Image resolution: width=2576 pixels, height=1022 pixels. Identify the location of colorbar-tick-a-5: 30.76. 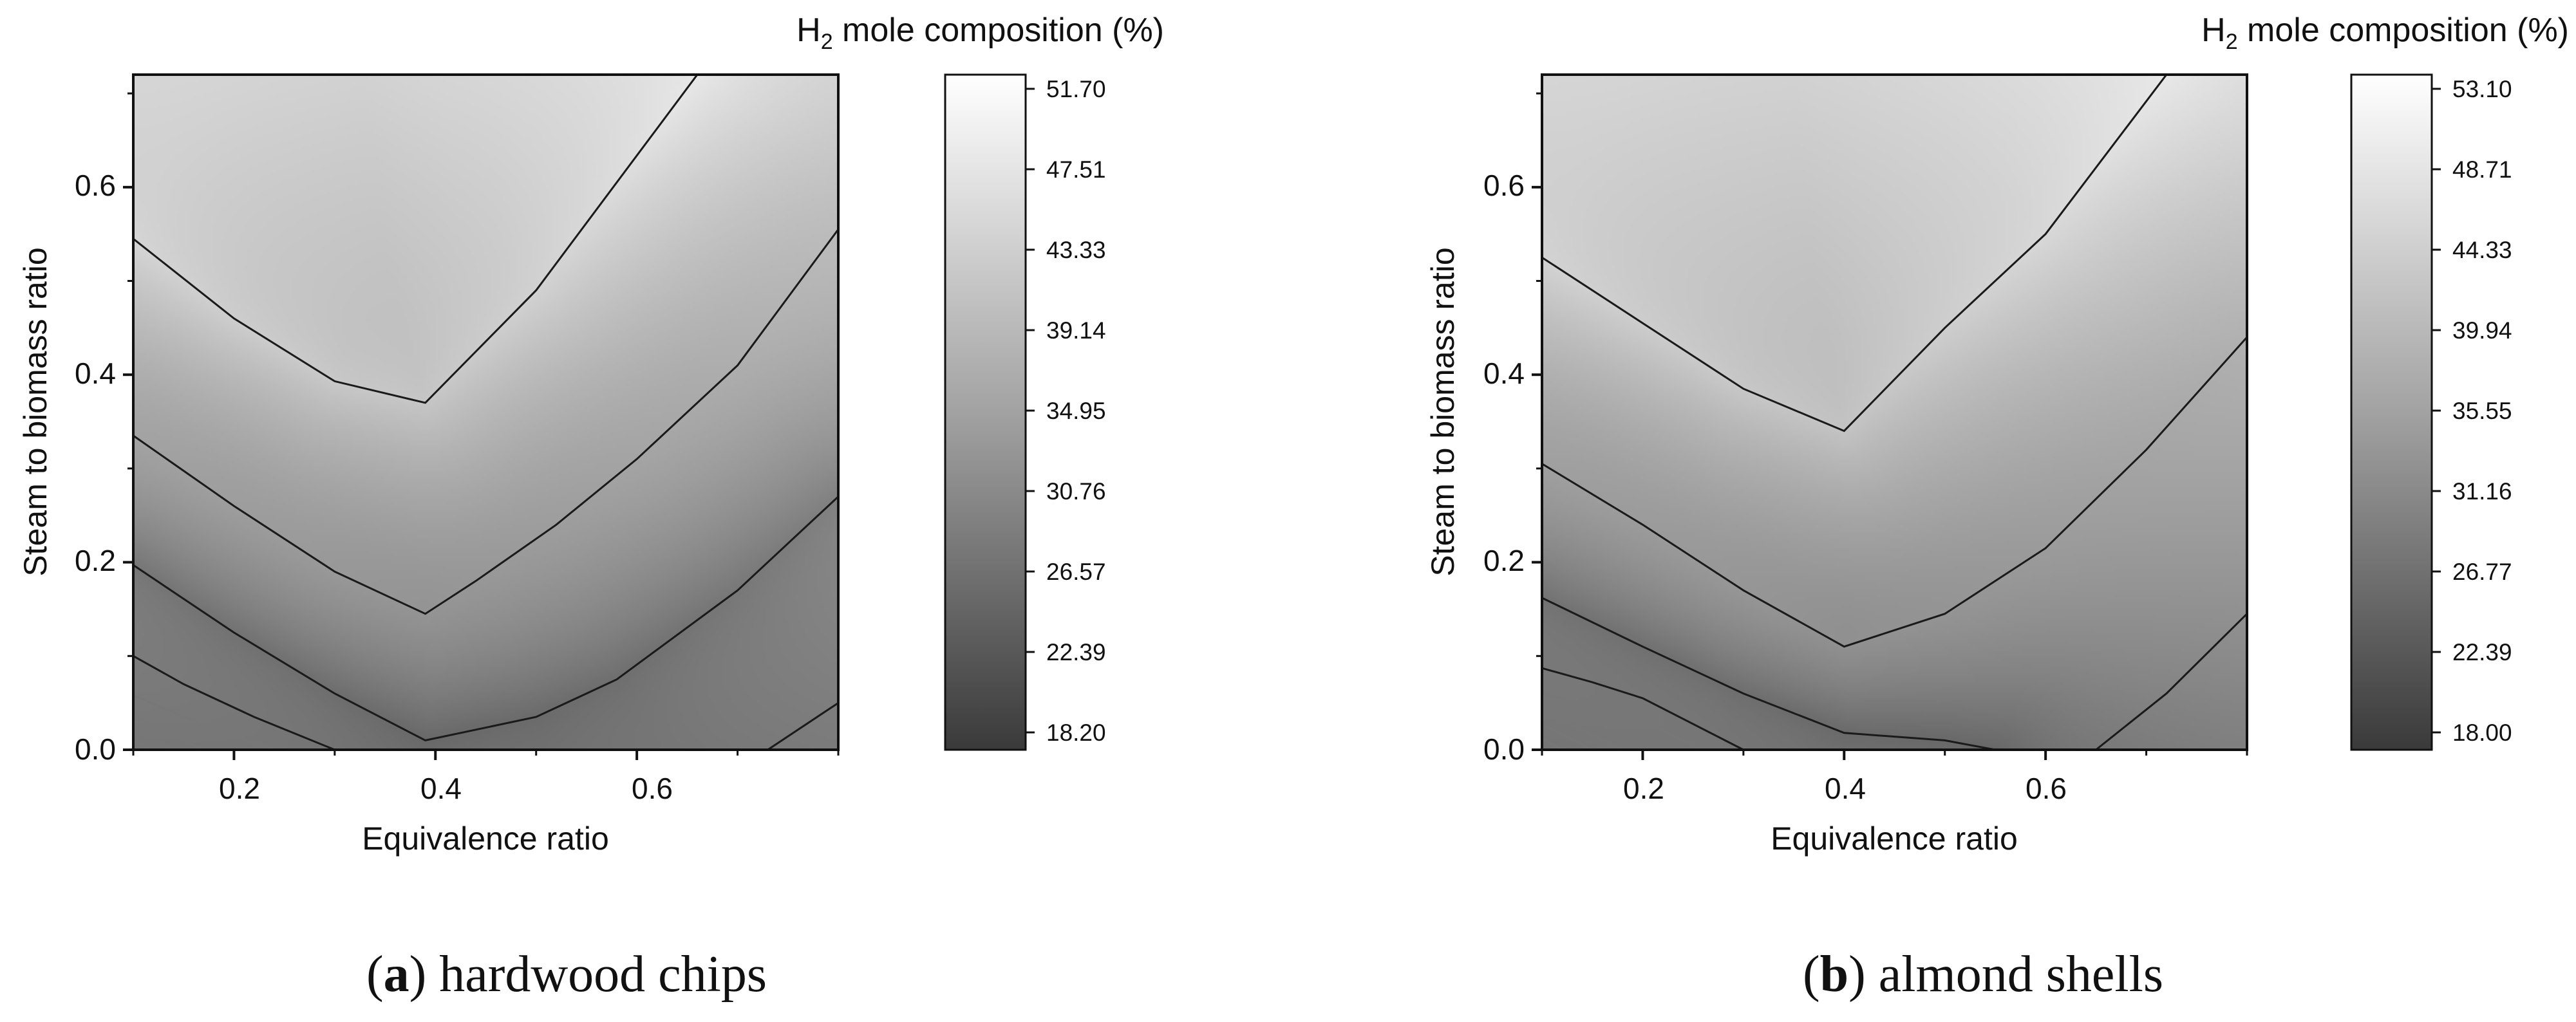
(1076, 492).